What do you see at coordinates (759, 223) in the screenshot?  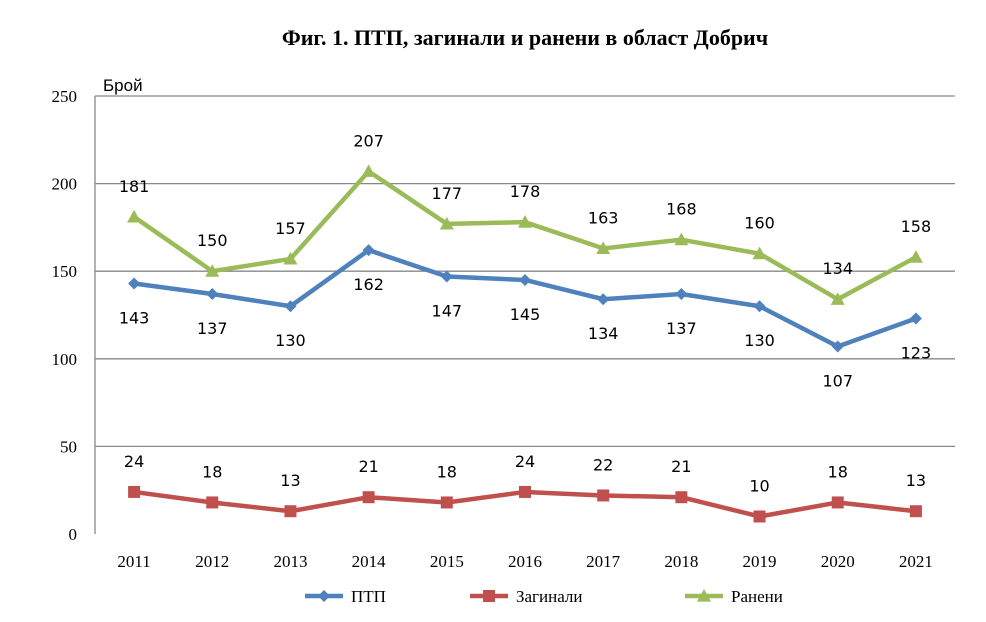 I see `data-label: 160` at bounding box center [759, 223].